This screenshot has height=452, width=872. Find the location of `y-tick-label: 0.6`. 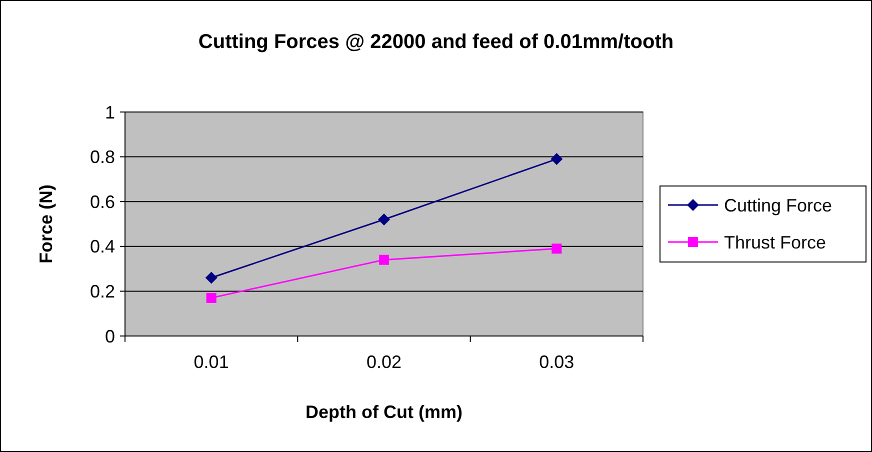

y-tick-label: 0.6 is located at coordinates (102, 202).